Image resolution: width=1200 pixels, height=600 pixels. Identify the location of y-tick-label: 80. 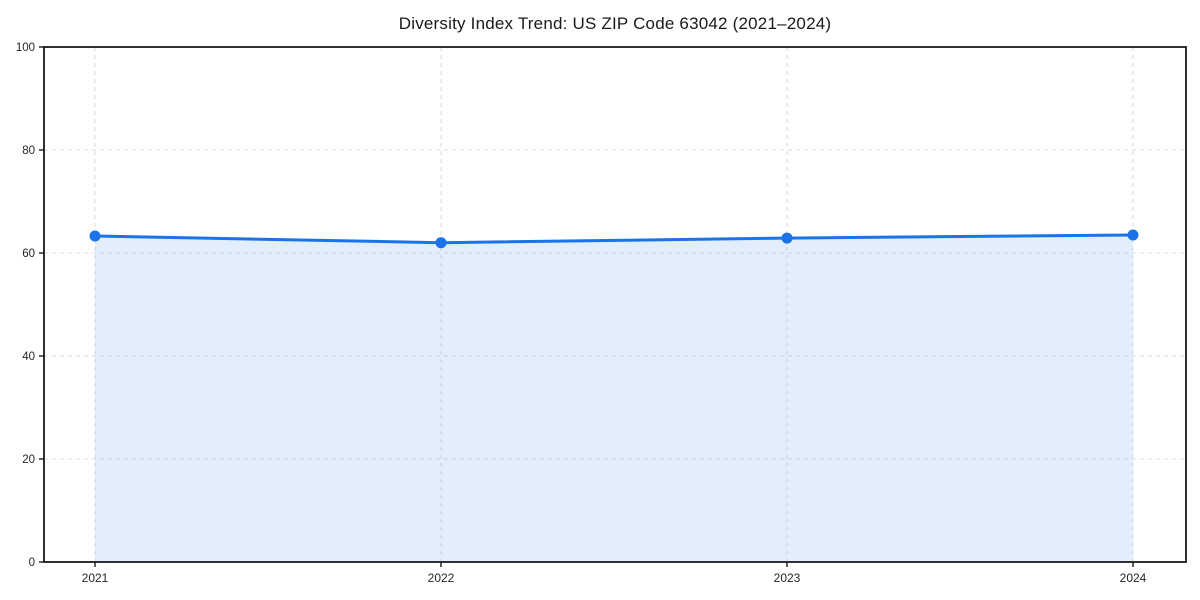
(28, 151).